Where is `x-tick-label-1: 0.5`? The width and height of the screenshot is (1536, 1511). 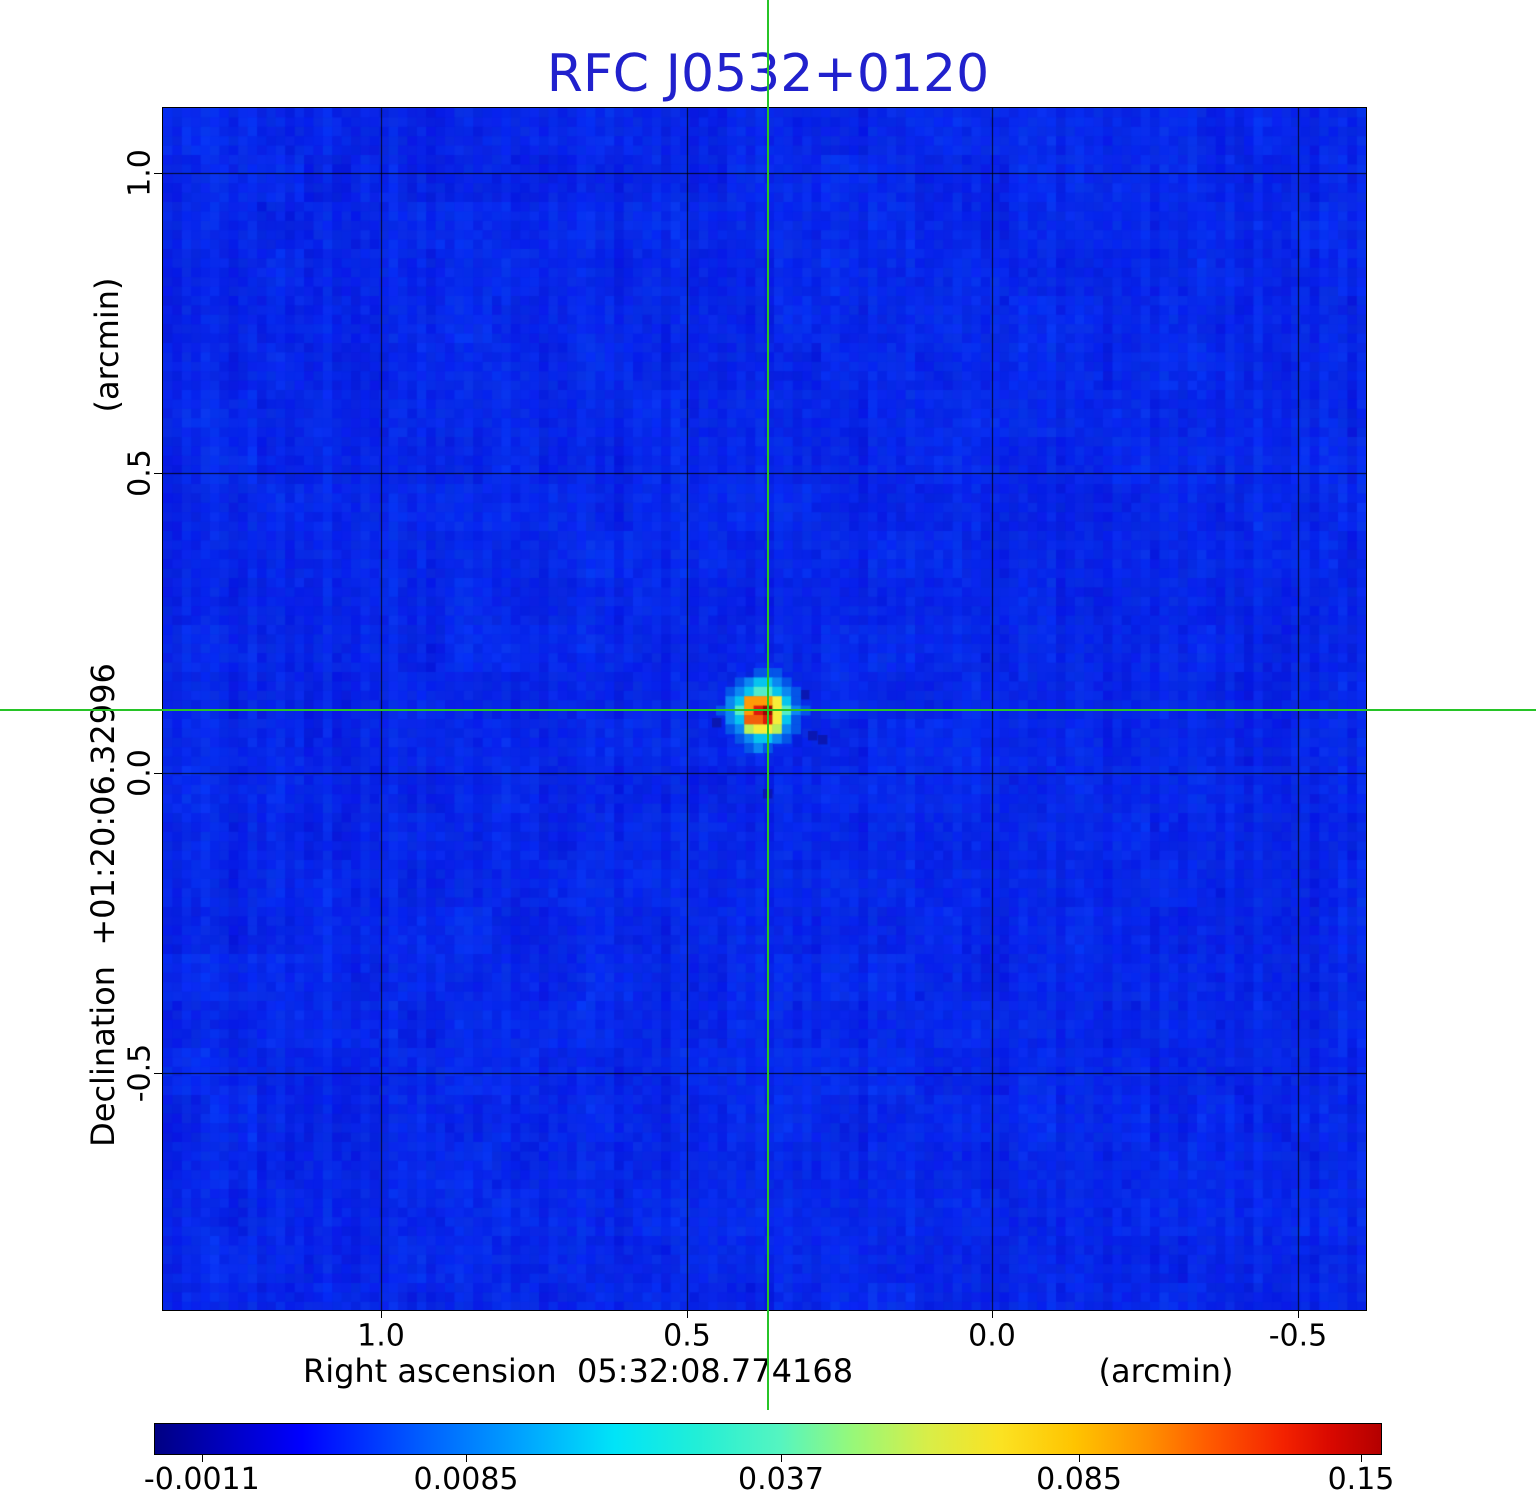
x-tick-label-1: 0.5 is located at coordinates (687, 1336).